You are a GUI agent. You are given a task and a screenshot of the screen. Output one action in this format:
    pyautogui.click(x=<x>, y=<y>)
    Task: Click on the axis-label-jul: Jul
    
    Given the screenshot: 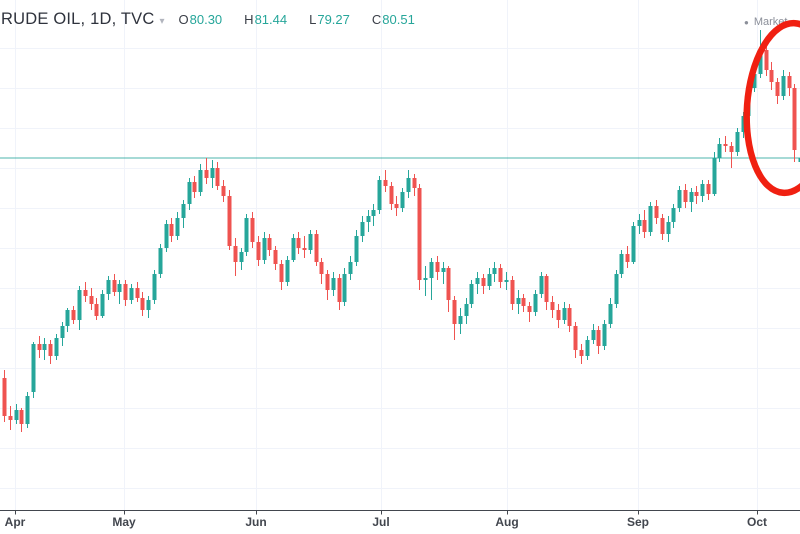 What is the action you would take?
    pyautogui.click(x=380, y=522)
    